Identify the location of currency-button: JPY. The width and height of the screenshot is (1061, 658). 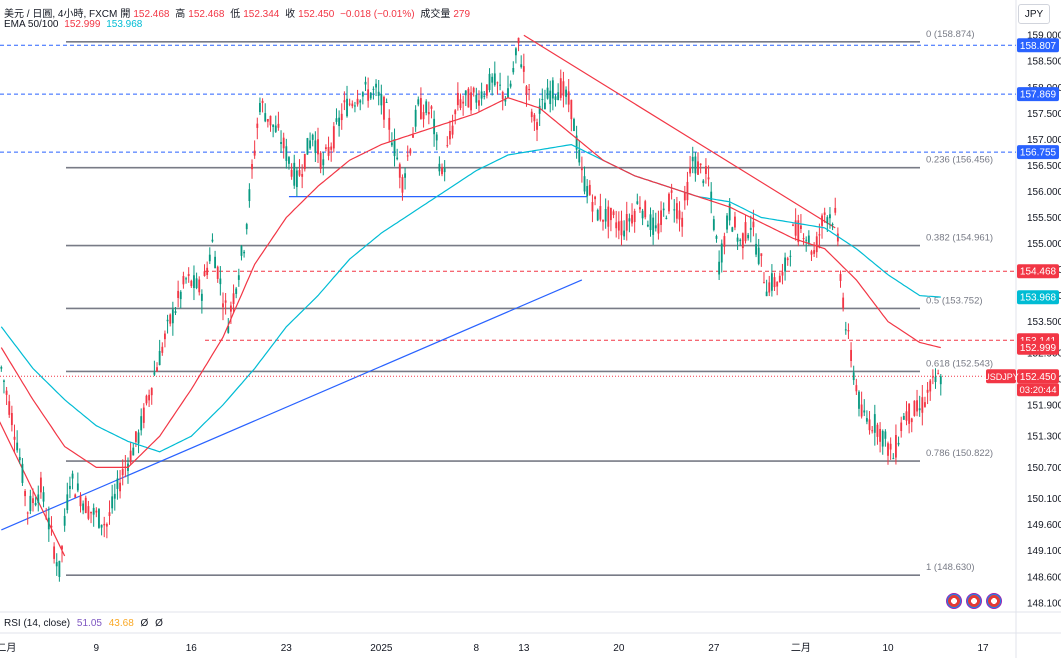
(1034, 14).